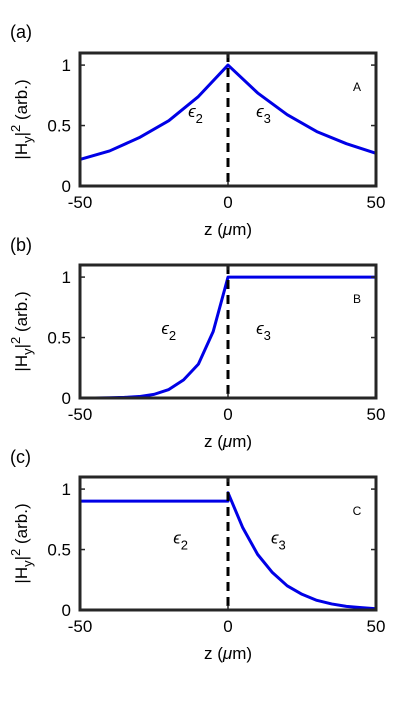 The width and height of the screenshot is (415, 708). What do you see at coordinates (21, 245) in the screenshot?
I see `panel-label: (b)` at bounding box center [21, 245].